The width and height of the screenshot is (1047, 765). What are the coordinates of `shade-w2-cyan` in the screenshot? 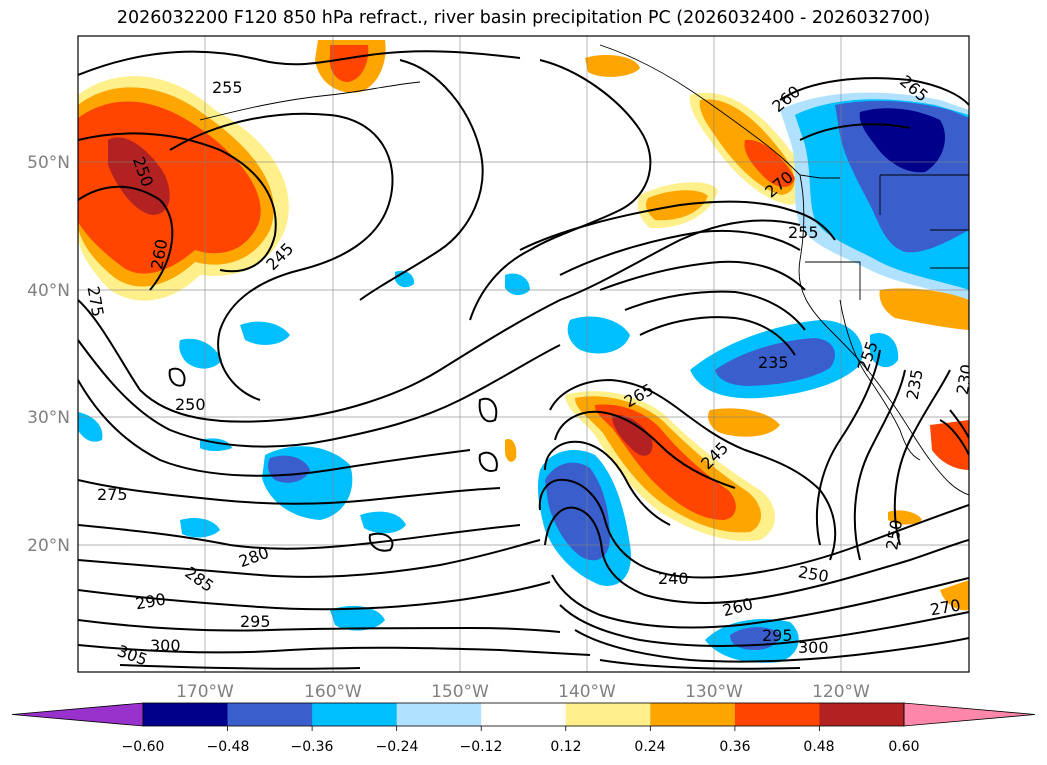 It's located at (200, 353).